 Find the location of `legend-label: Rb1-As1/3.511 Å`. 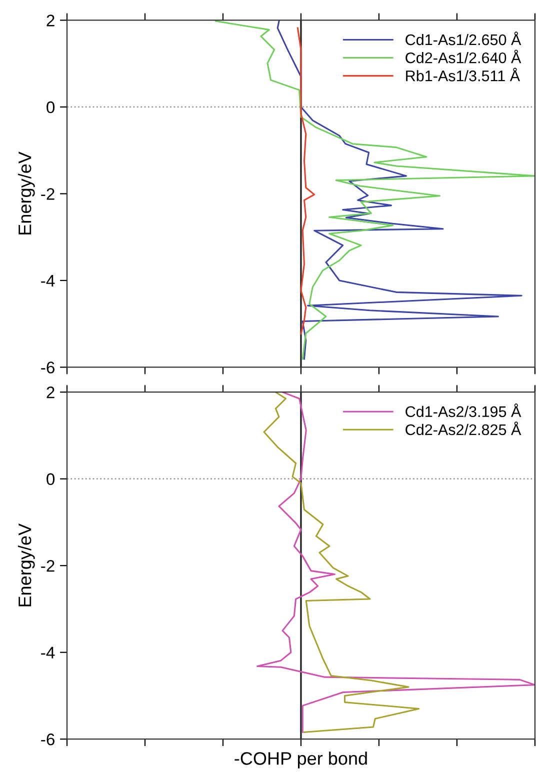

legend-label: Rb1-As1/3.511 Å is located at coordinates (463, 75).